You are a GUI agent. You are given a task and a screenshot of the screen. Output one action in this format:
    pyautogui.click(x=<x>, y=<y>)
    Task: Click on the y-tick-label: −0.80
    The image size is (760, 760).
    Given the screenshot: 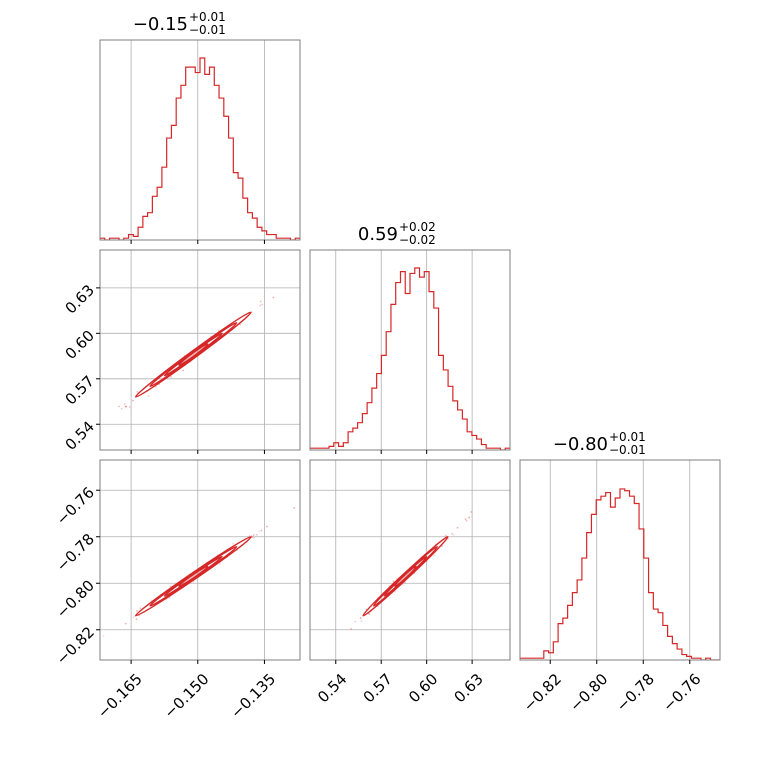 What is the action you would take?
    pyautogui.click(x=75, y=599)
    